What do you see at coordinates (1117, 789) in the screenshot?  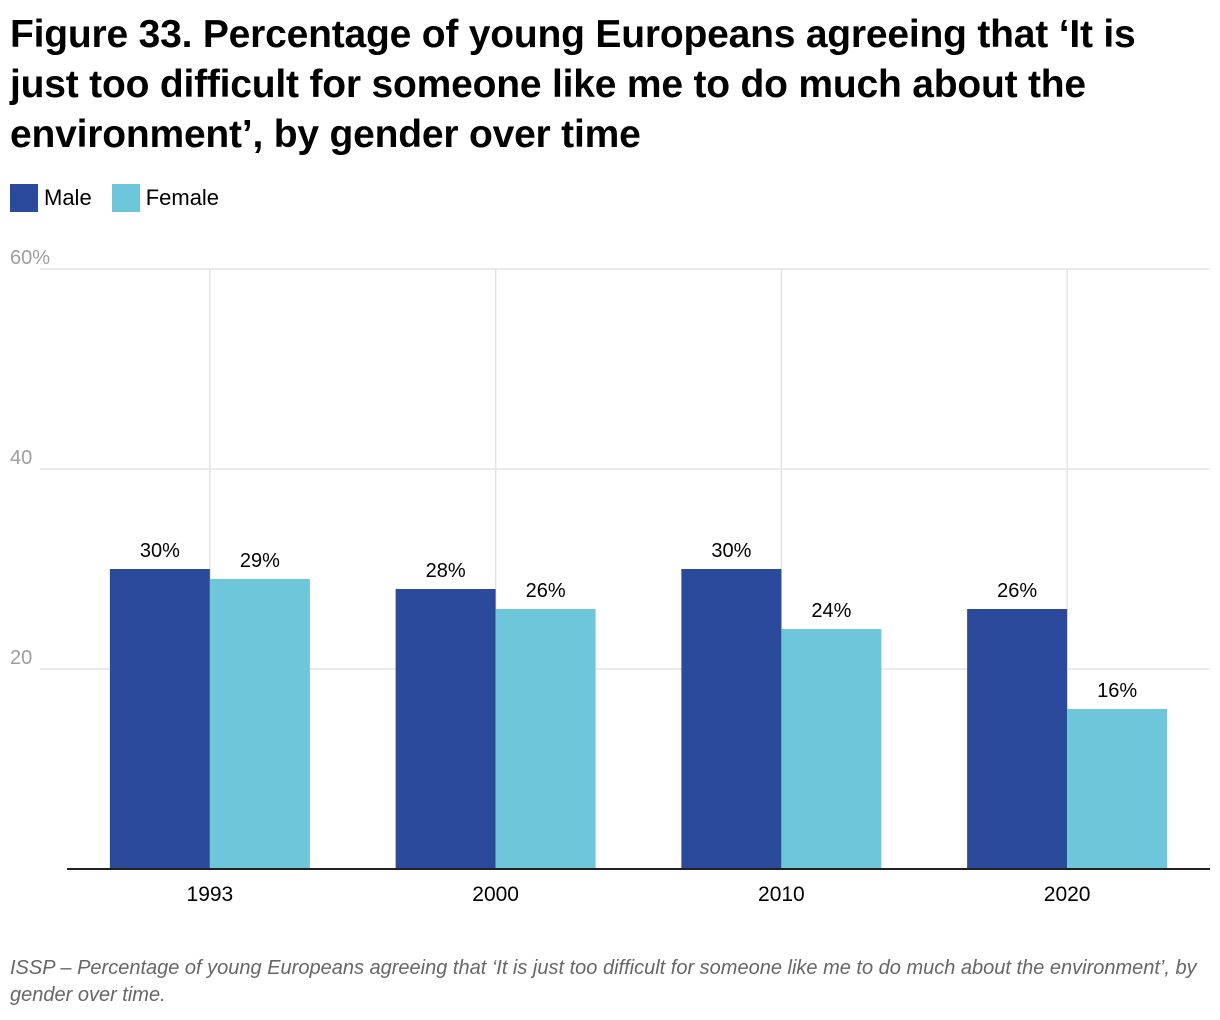 I see `bar-female-2020` at bounding box center [1117, 789].